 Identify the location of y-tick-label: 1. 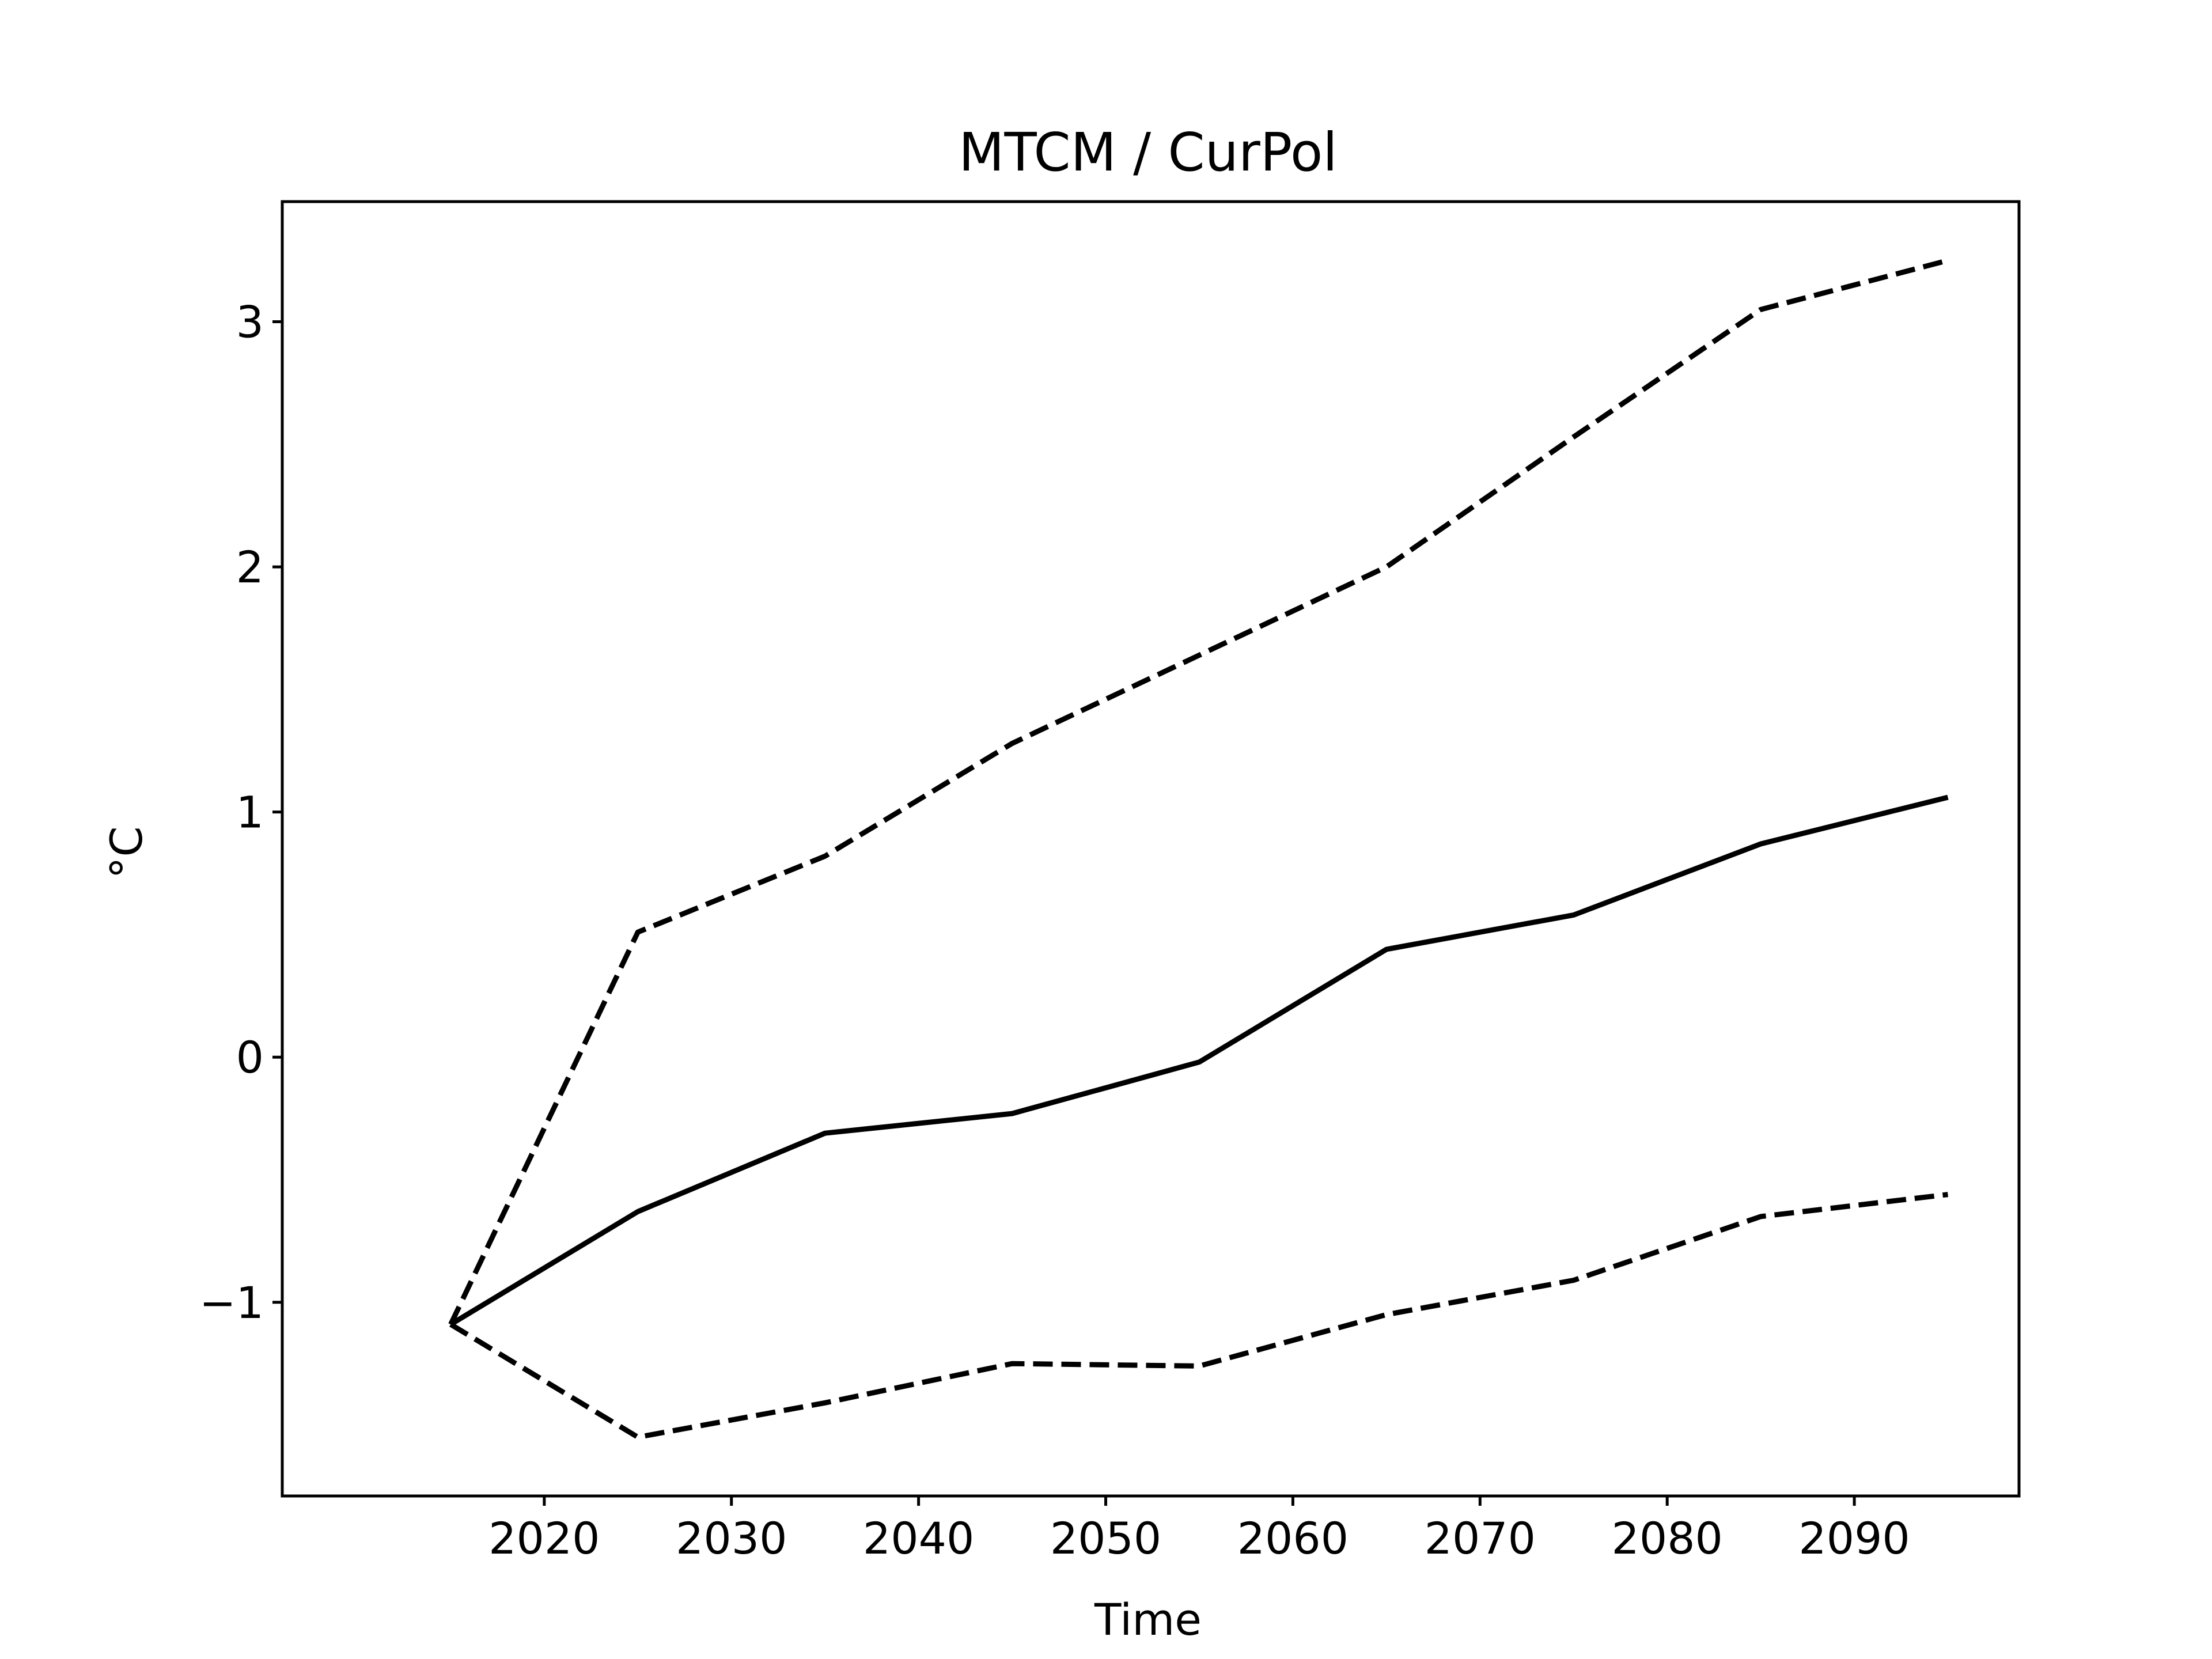
(250, 812).